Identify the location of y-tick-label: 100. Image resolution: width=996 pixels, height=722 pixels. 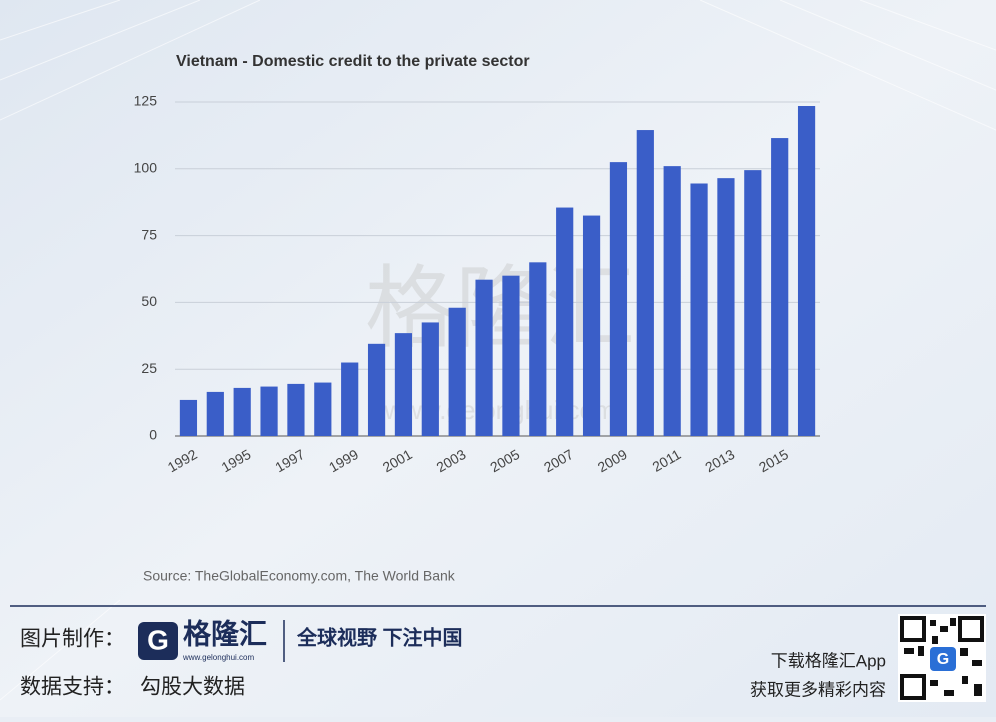
(146, 168).